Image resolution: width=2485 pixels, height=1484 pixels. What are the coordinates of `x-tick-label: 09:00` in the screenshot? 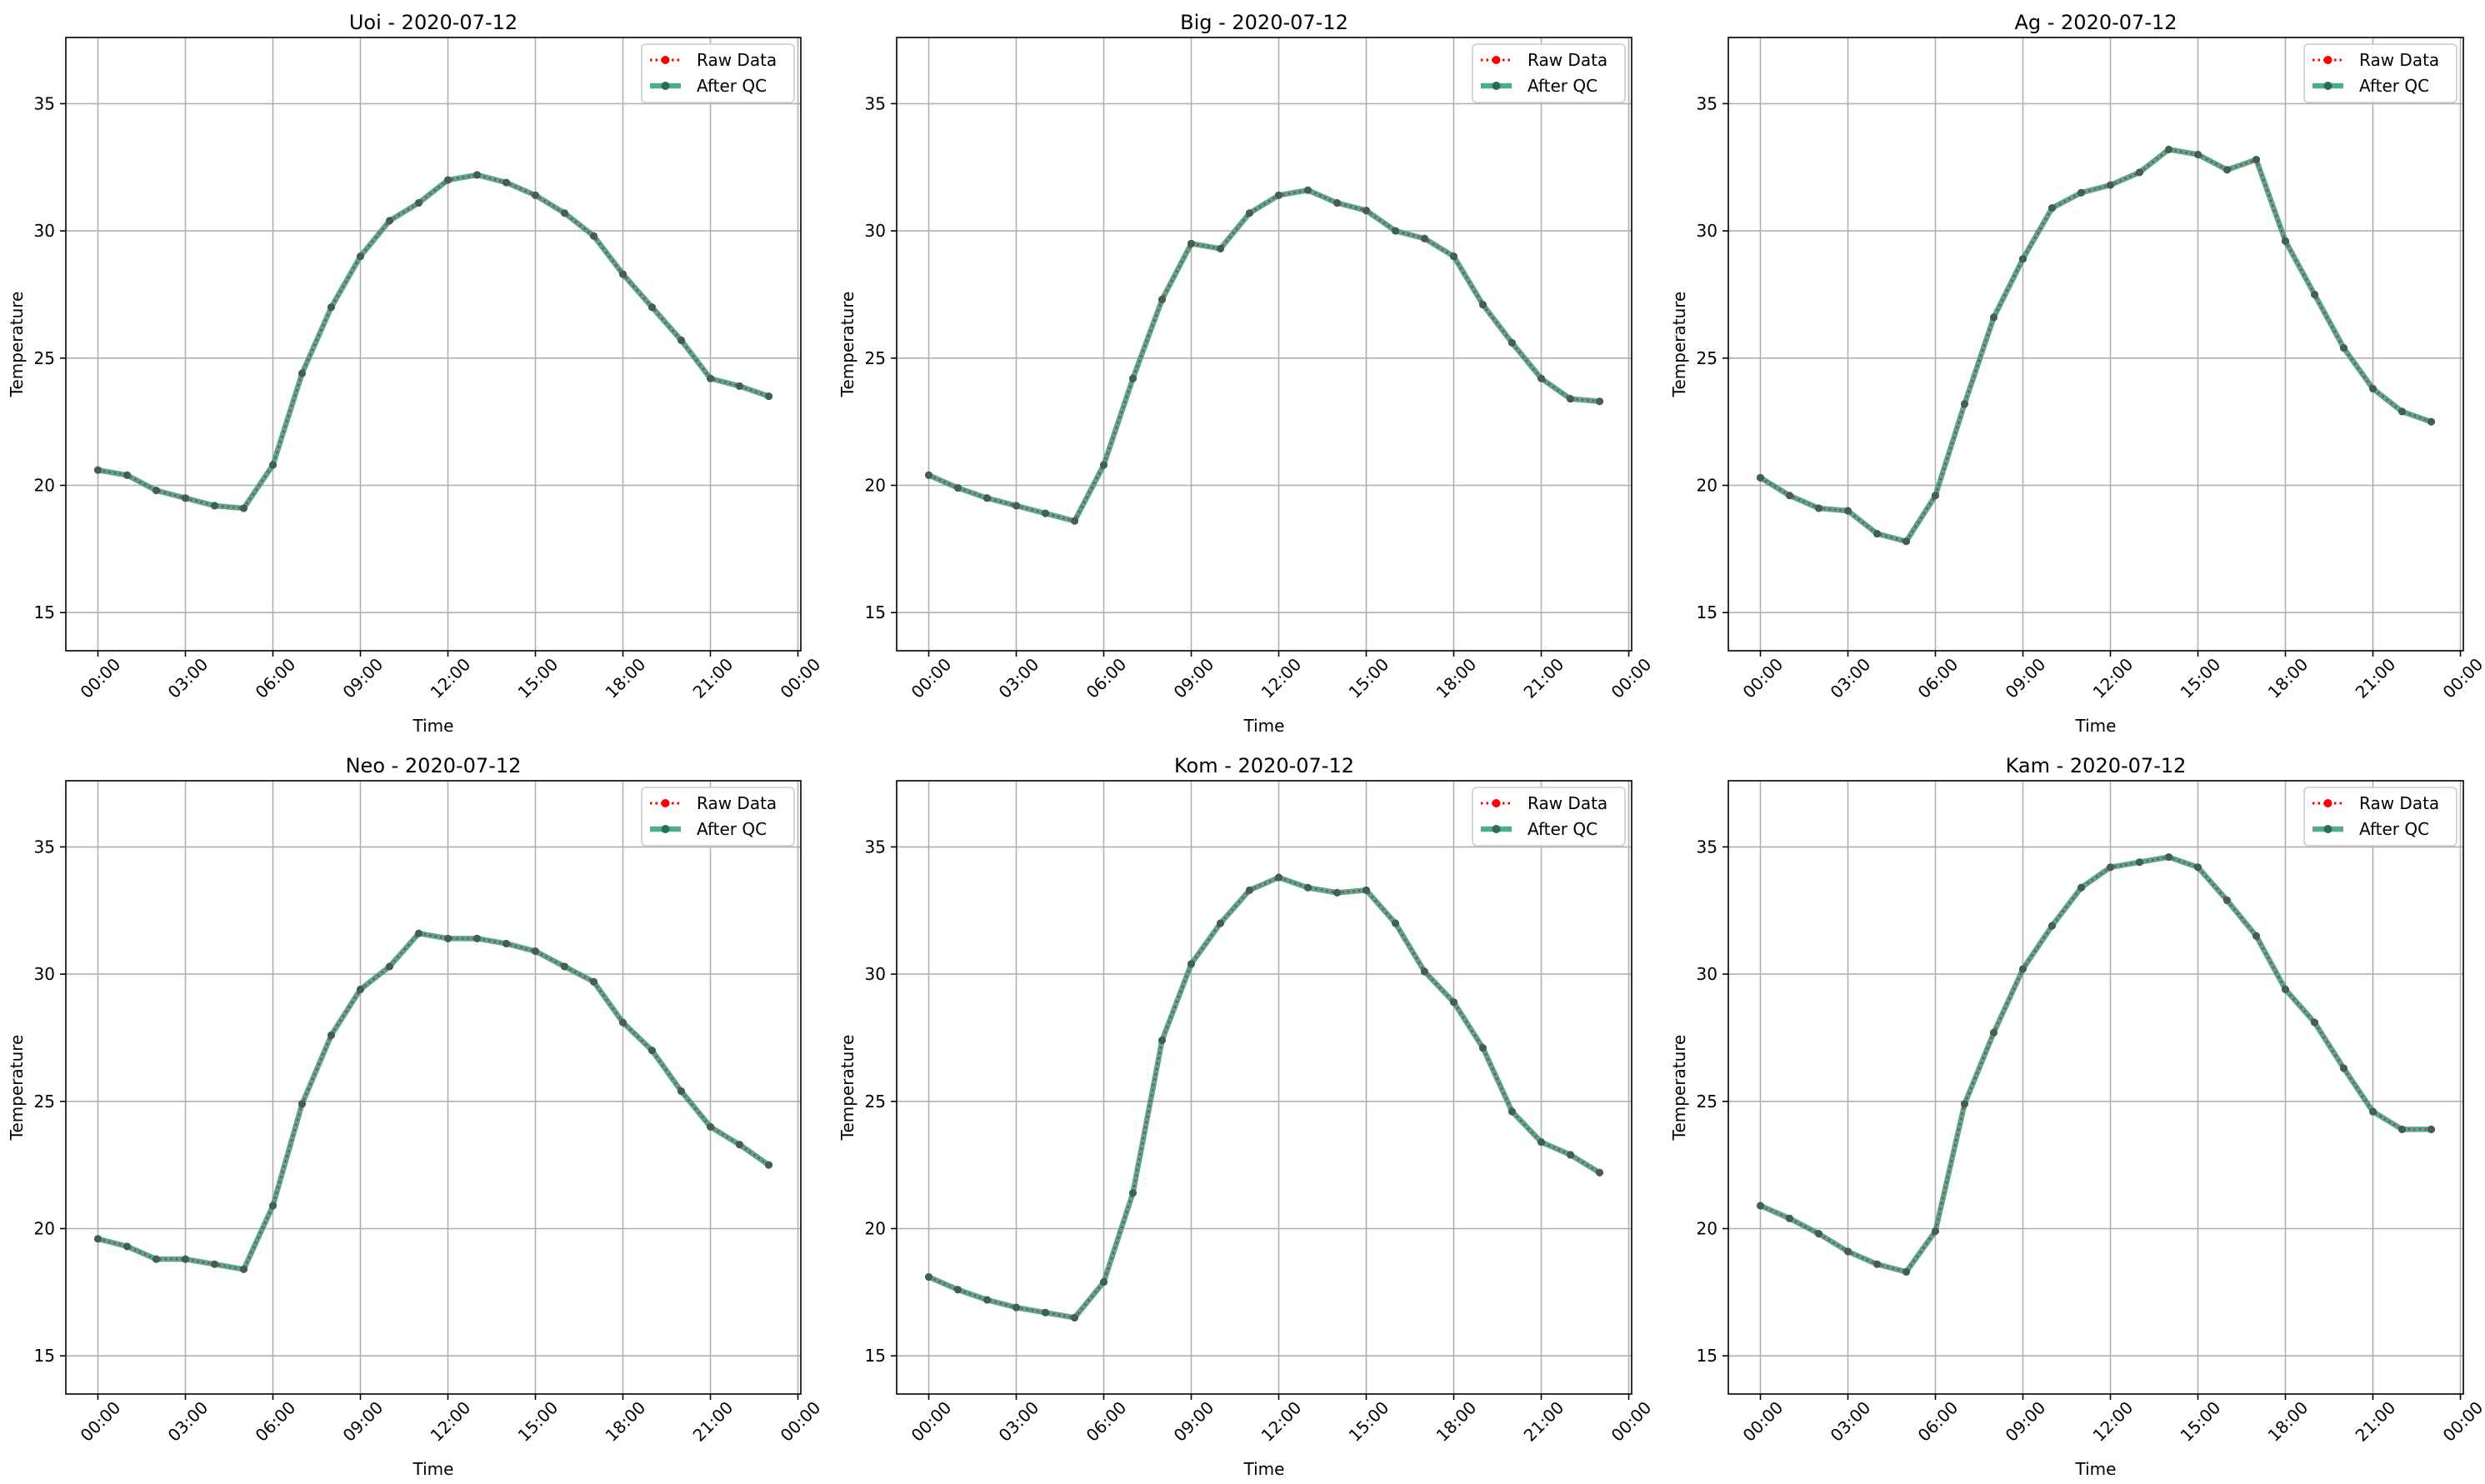 It's located at (1194, 678).